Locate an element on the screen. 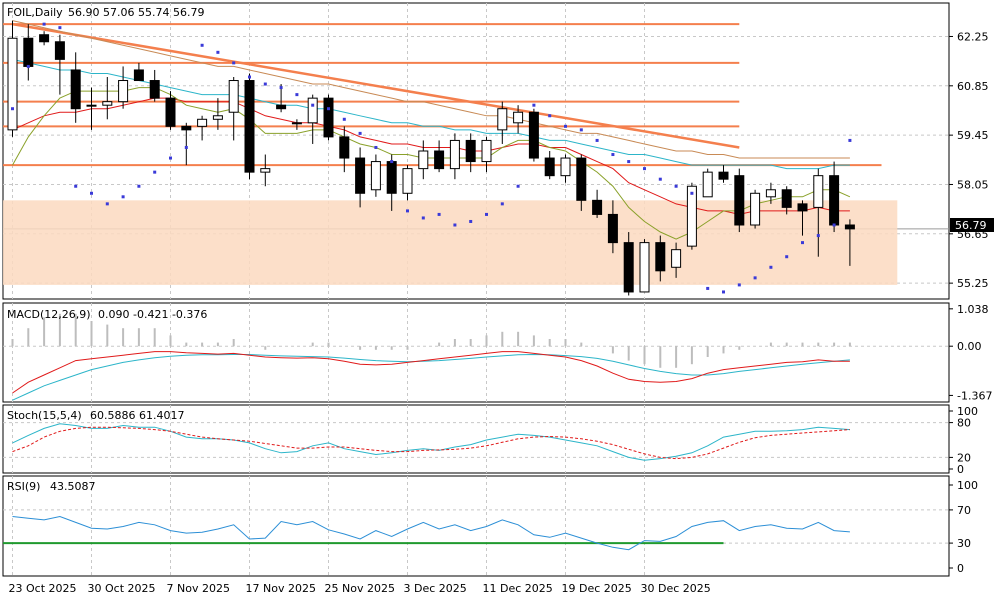 The image size is (1000, 600). price-tick-label: 62.25 is located at coordinates (973, 36).